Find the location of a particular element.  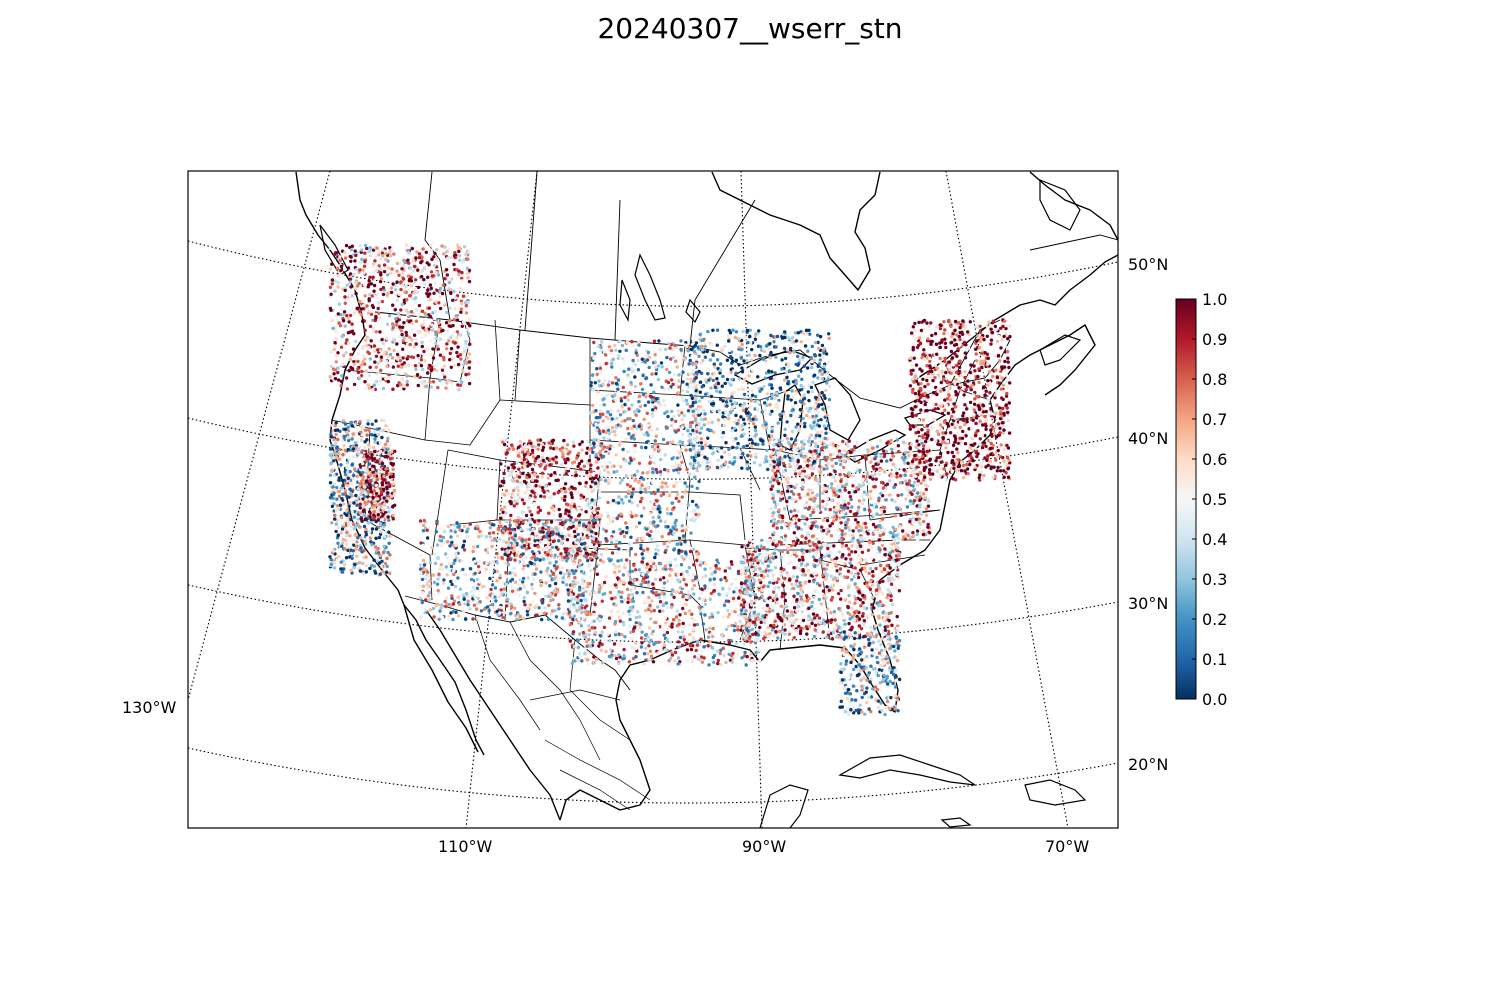

newfoundland is located at coordinates (1060, 205).